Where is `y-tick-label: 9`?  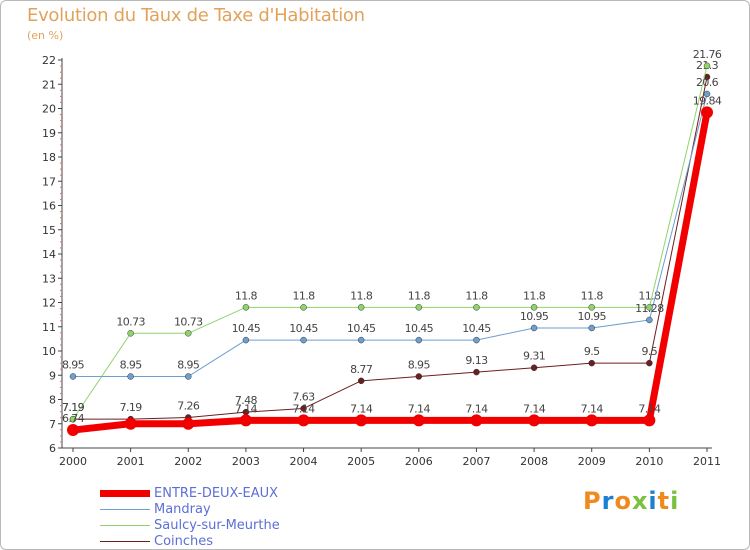
y-tick-label: 9 is located at coordinates (52, 375).